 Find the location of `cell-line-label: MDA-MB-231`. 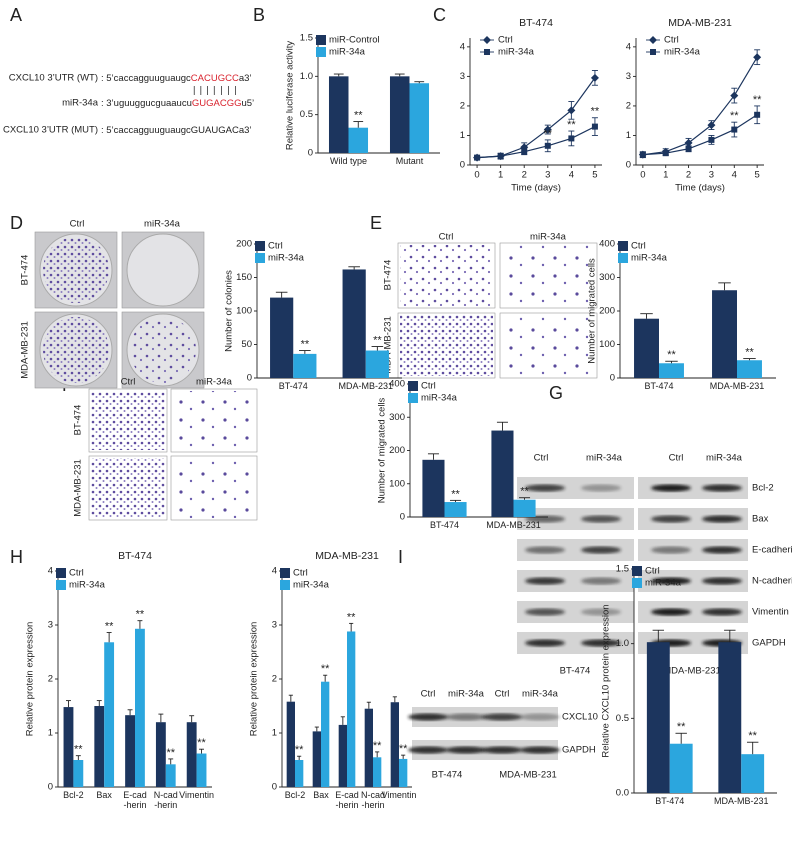

cell-line-label: MDA-MB-231 is located at coordinates (528, 775).